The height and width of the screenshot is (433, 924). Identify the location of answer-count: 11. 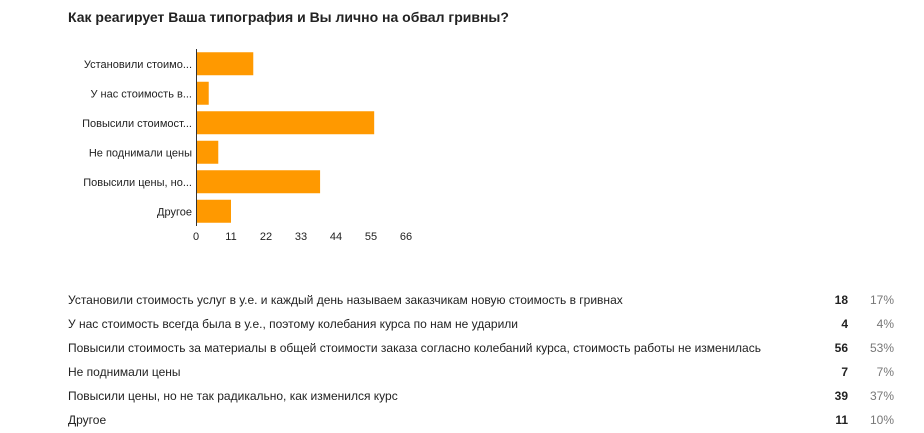
(841, 420).